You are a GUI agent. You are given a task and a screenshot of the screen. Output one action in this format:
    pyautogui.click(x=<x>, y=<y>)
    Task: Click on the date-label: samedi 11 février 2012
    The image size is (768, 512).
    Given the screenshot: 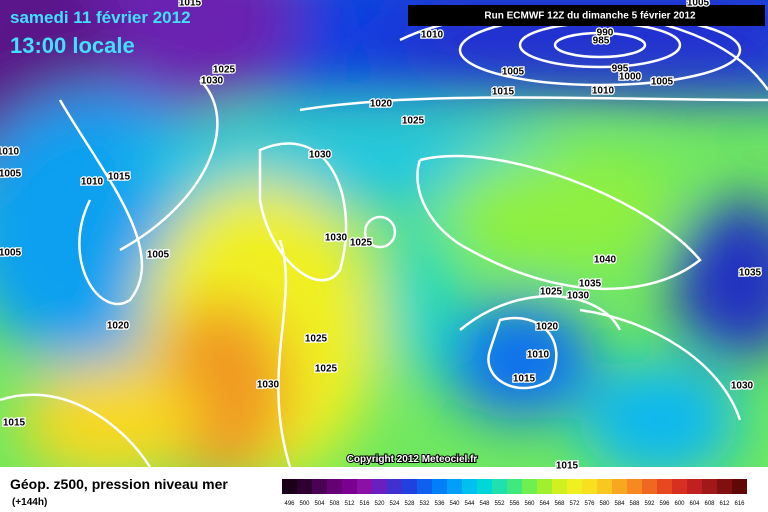 What is the action you would take?
    pyautogui.click(x=100, y=17)
    